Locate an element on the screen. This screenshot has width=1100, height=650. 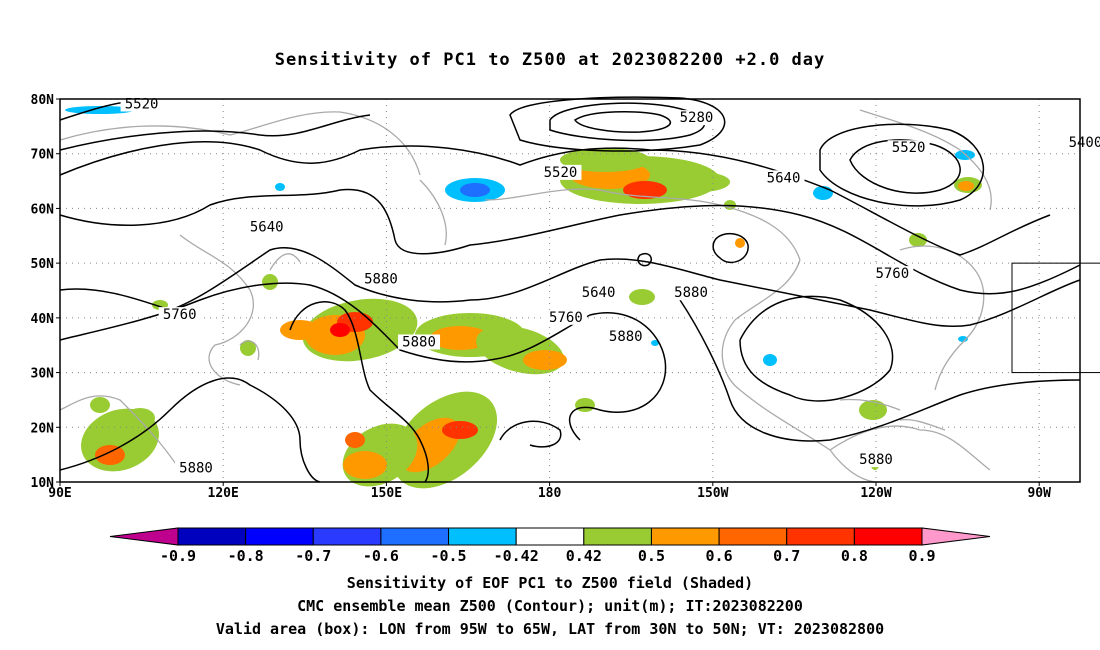
colorbar-label: -0.42 is located at coordinates (516, 556).